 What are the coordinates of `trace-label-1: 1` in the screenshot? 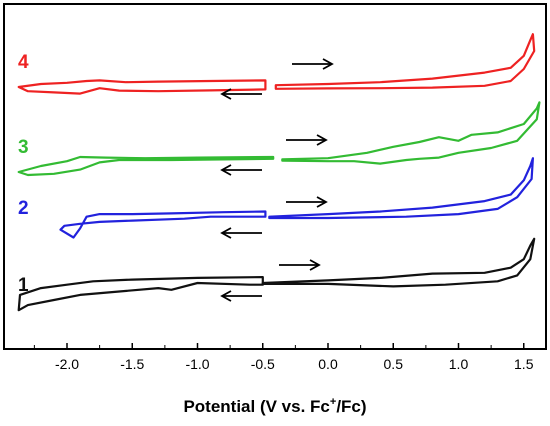 It's located at (23, 285).